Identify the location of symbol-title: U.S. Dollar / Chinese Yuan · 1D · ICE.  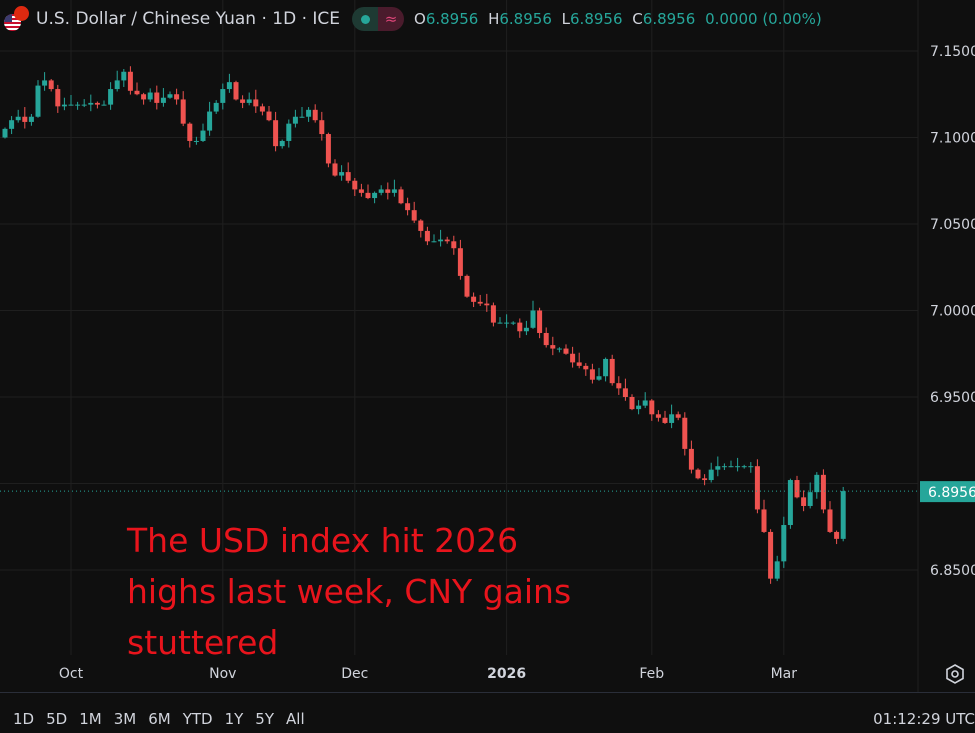
(188, 19).